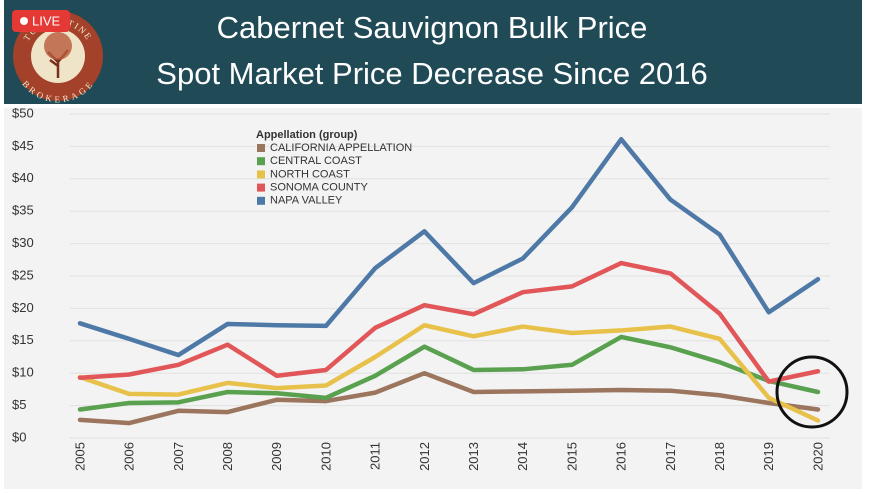  I want to click on y-tick-label: $50, so click(23, 112).